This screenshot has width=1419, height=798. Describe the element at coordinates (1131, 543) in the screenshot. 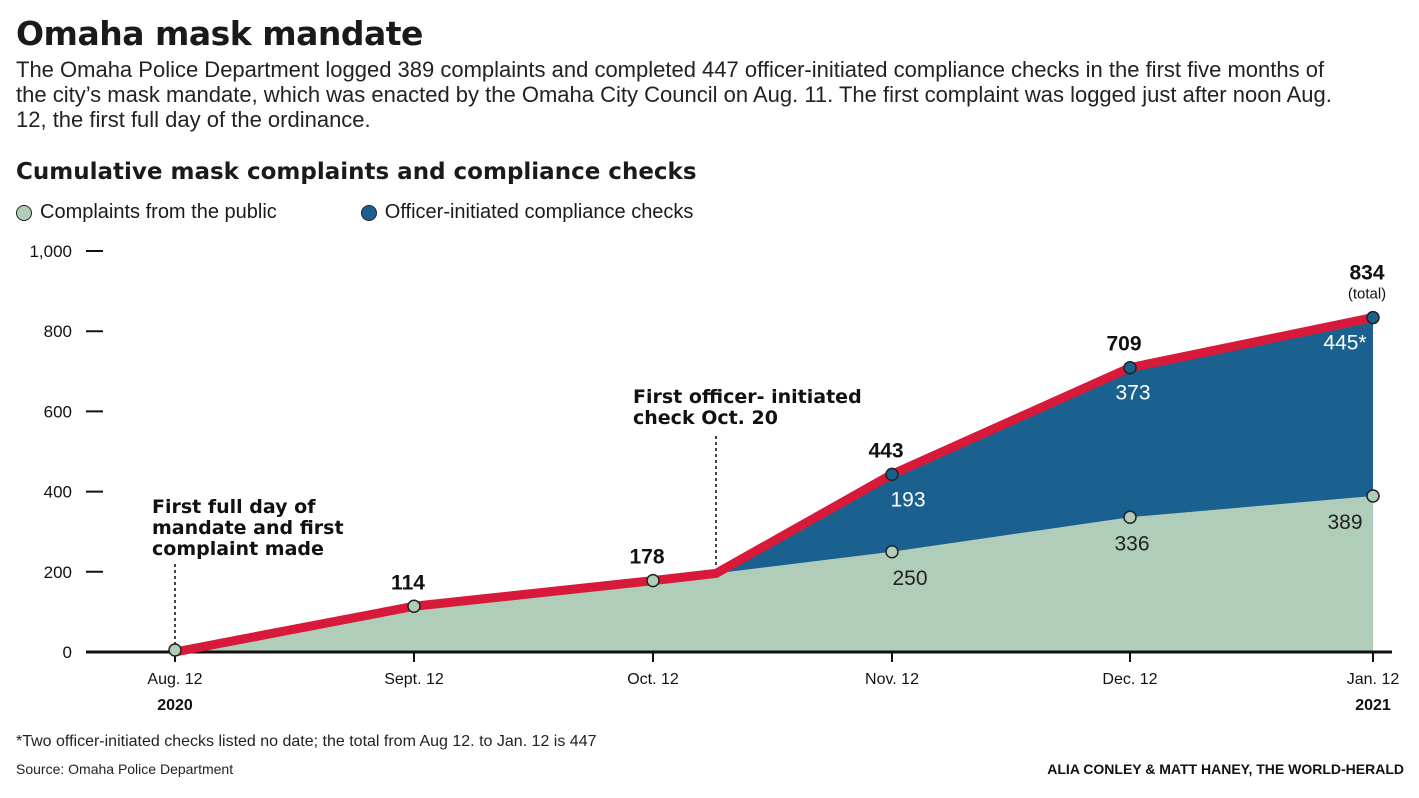

I see `complaint-value-label: 336` at that location.